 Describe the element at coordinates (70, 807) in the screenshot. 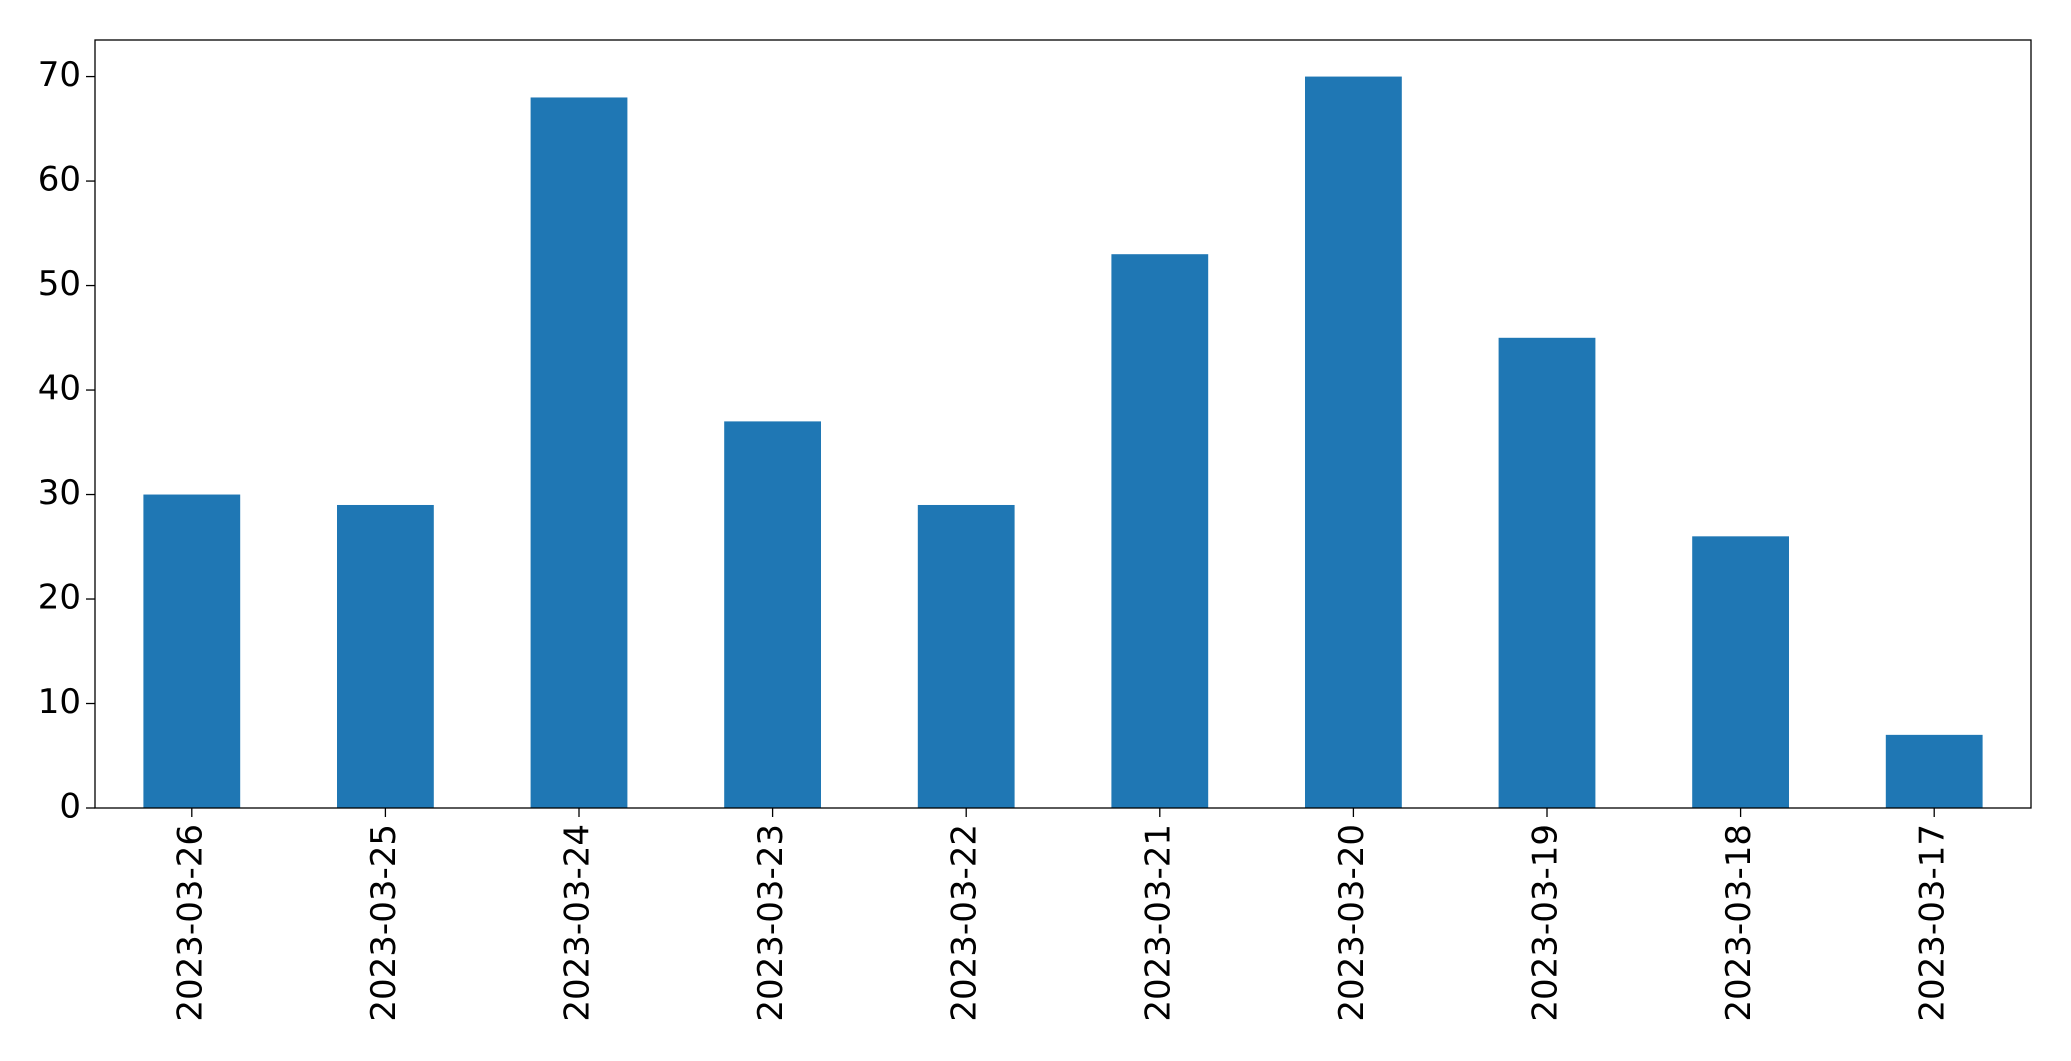

I see `y-tick-label: 0` at that location.